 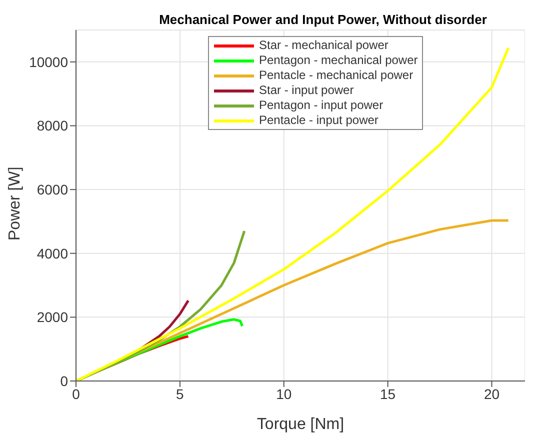 What do you see at coordinates (52, 253) in the screenshot?
I see `y-tick-label: 4000` at bounding box center [52, 253].